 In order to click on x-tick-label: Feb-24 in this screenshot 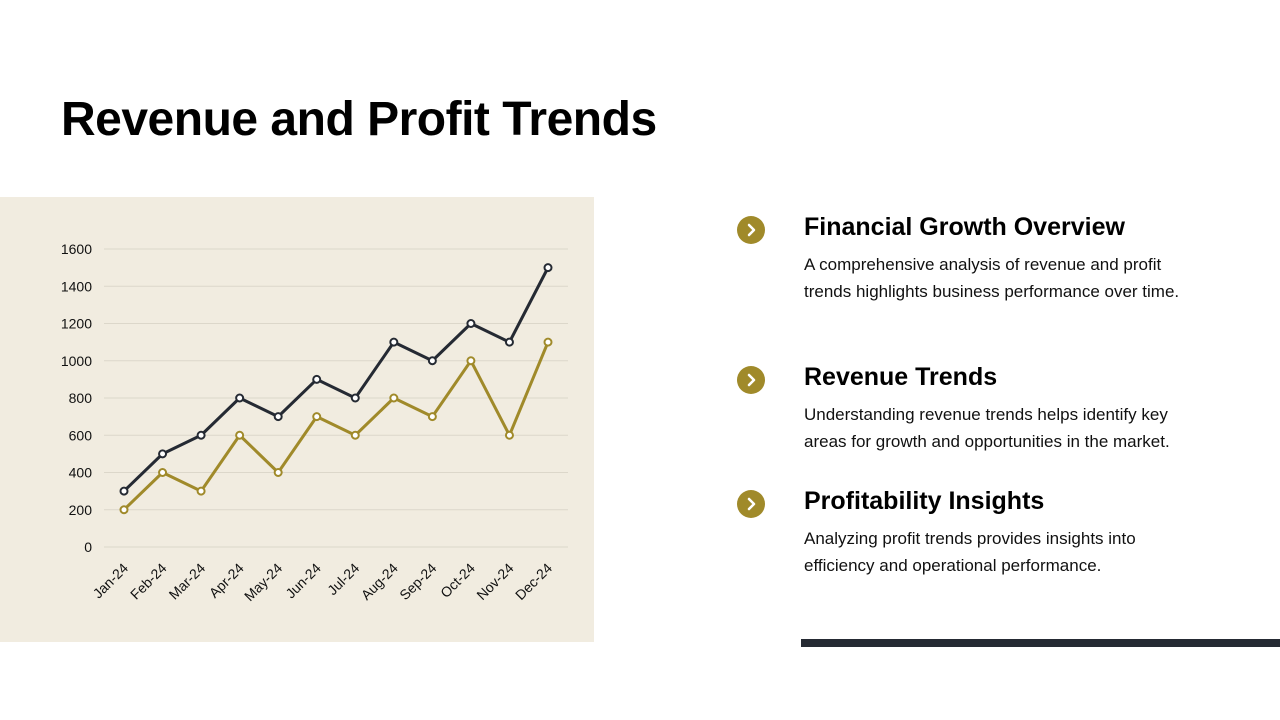, I will do `click(148, 581)`.